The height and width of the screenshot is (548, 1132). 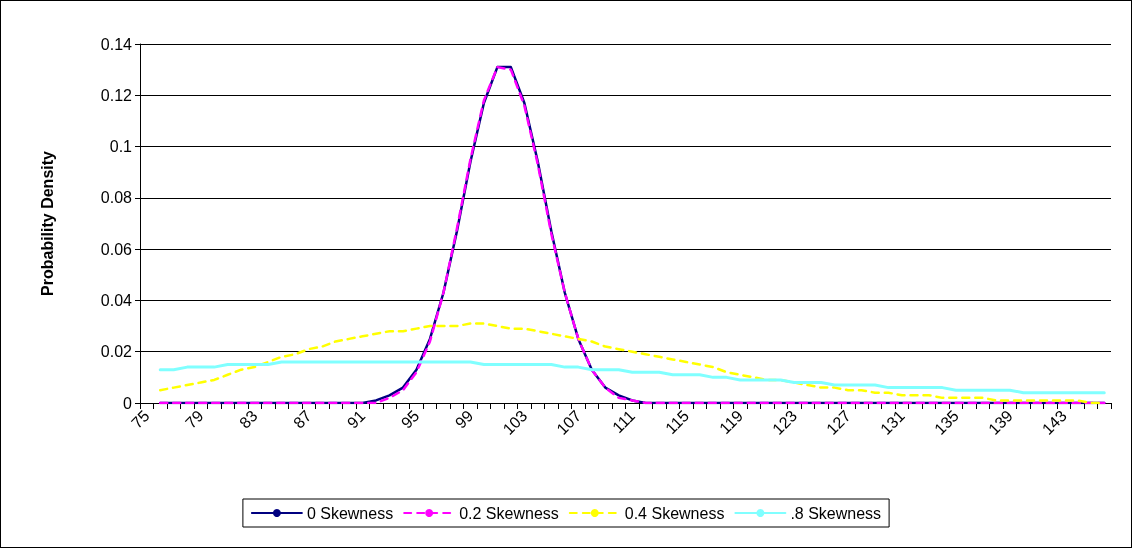 I want to click on y-tick-label: 0.08, so click(x=116, y=198).